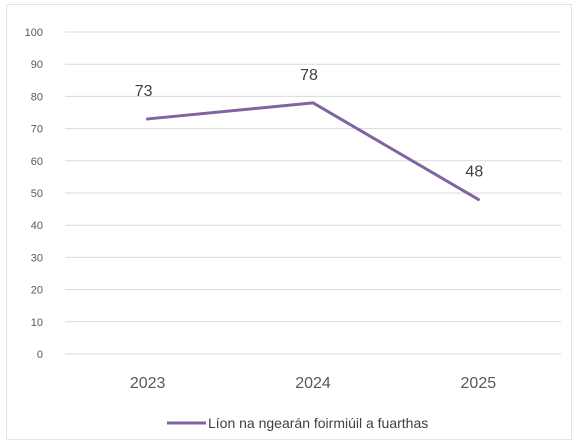 The height and width of the screenshot is (445, 580). I want to click on y-axis-tick-labels: 0 10 20 30 40 50 60 70 80 90 100, so click(34, 194).